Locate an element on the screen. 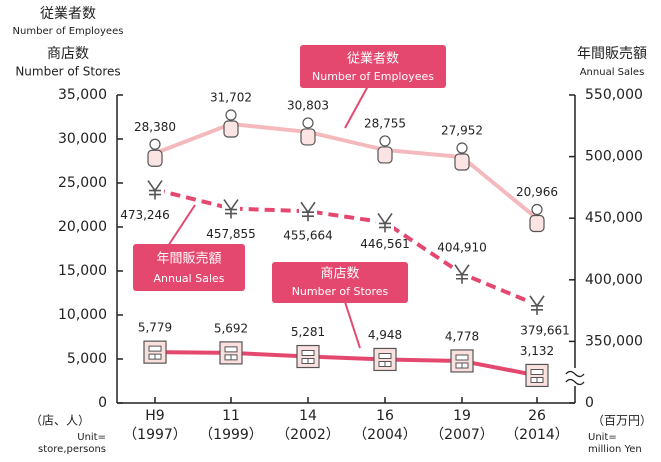 The height and width of the screenshot is (462, 661). y2-tick-label: 550,000 is located at coordinates (614, 95).